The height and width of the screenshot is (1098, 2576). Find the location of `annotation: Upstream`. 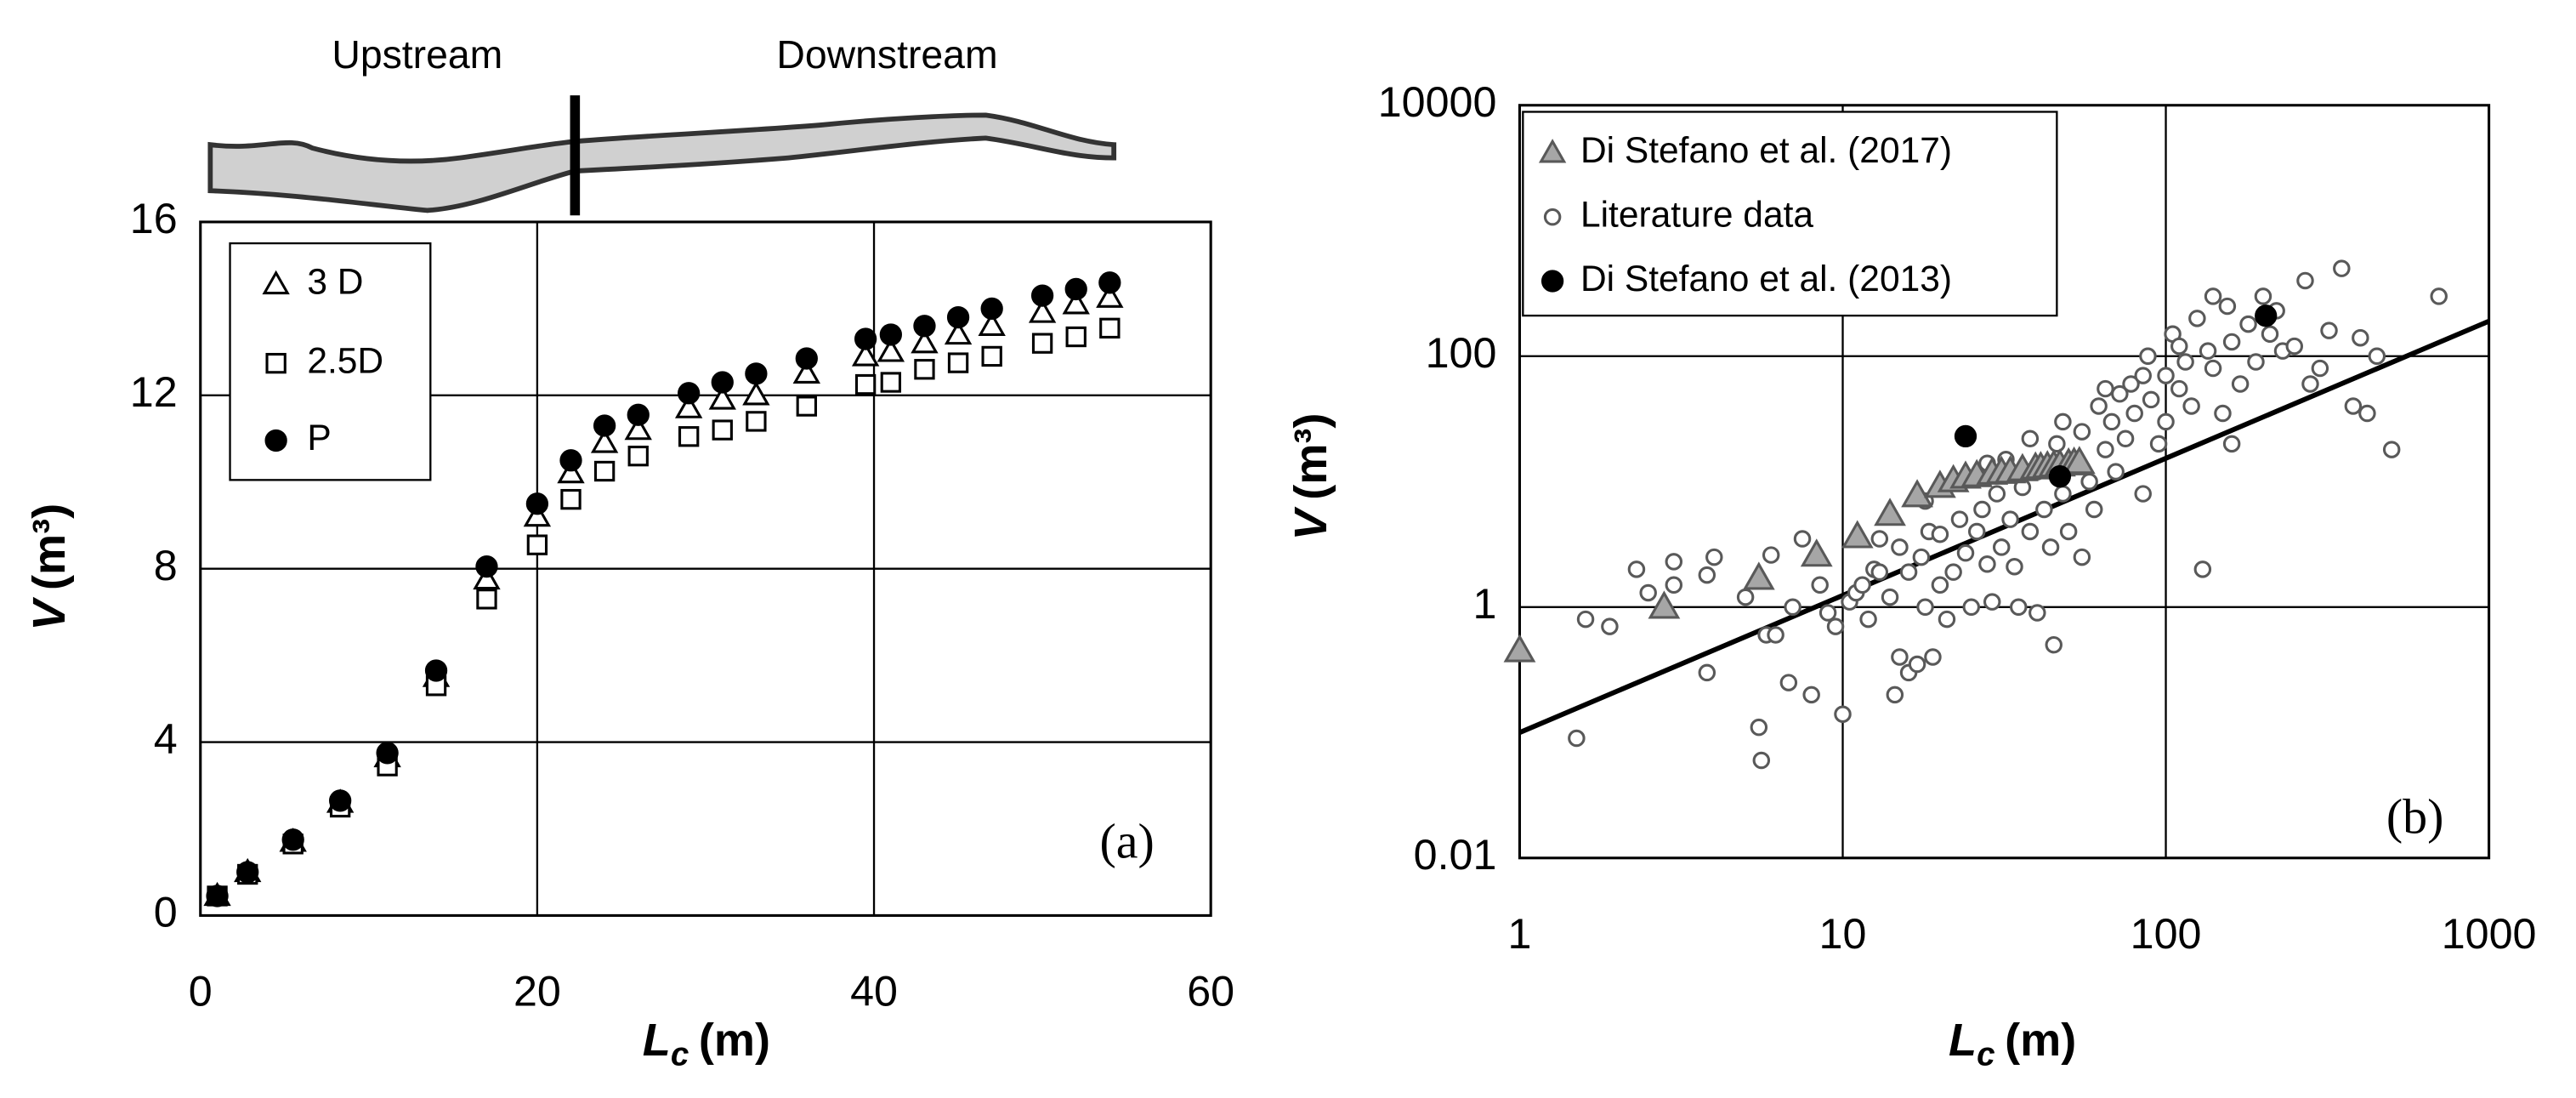

annotation: Upstream is located at coordinates (417, 54).